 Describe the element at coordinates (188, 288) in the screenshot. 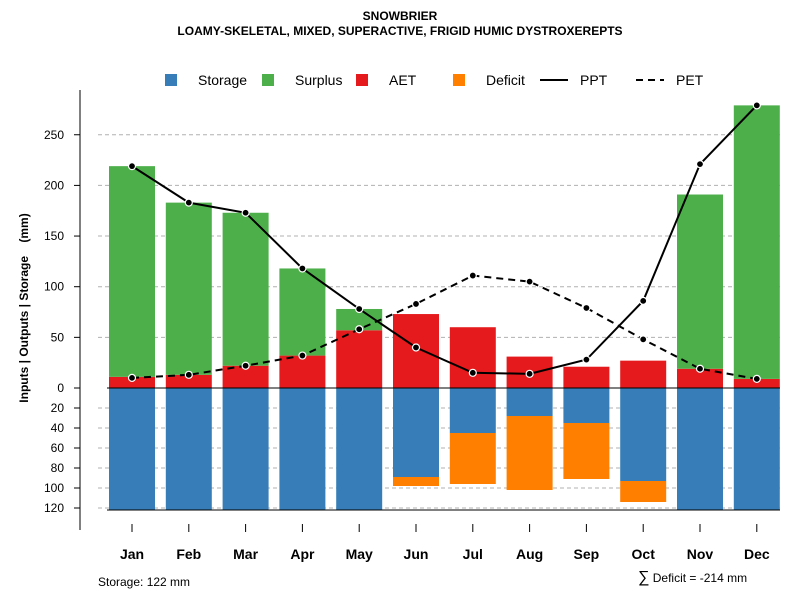

I see `surplus-bar-feb` at that location.